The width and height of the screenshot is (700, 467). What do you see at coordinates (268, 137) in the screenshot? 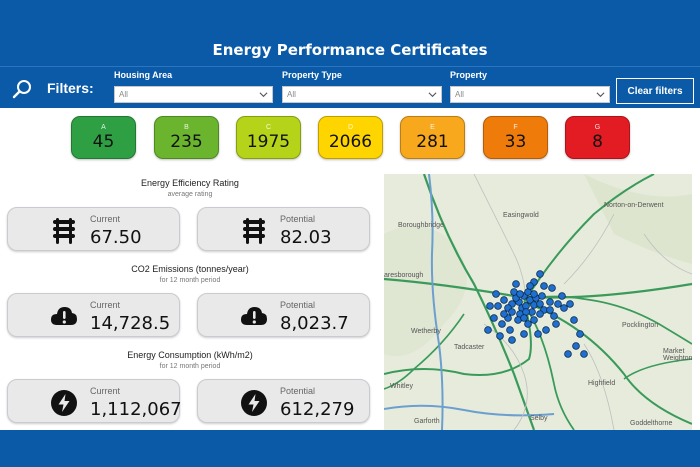
I see `rating-badge-c: C 1975` at bounding box center [268, 137].